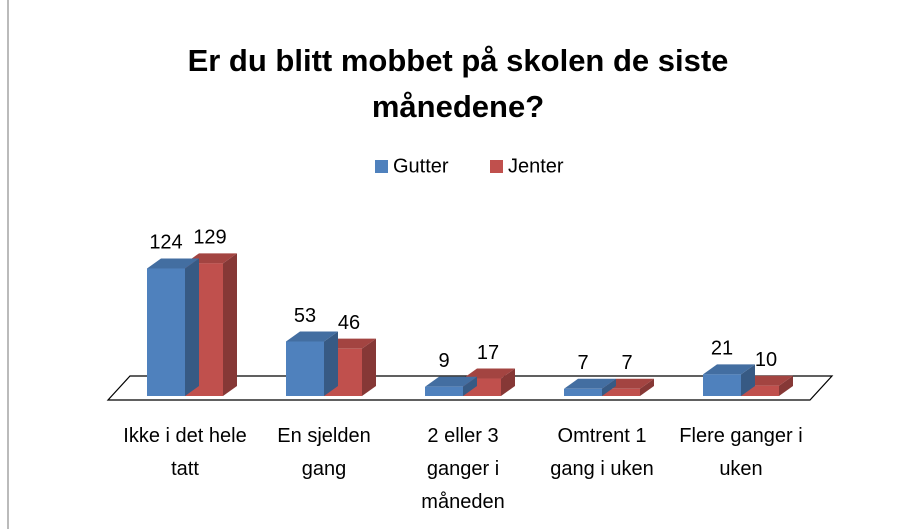  Describe the element at coordinates (443, 361) in the screenshot. I see `data-label: 9` at that location.